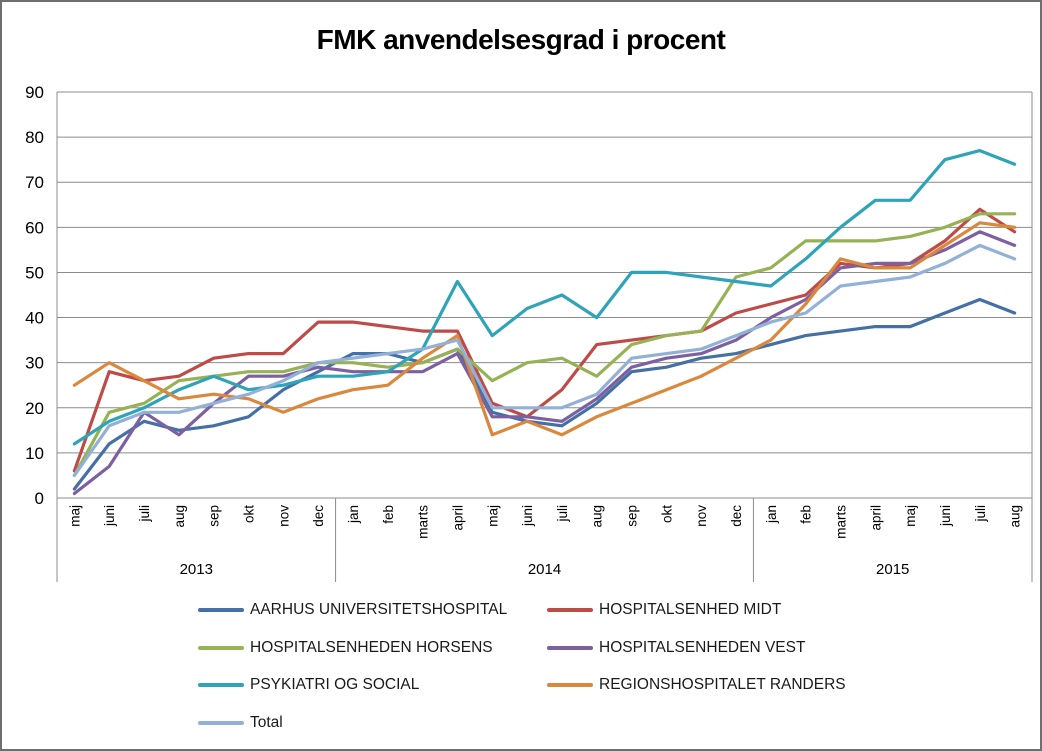  I want to click on x-tick-label-year: 2015, so click(892, 569).